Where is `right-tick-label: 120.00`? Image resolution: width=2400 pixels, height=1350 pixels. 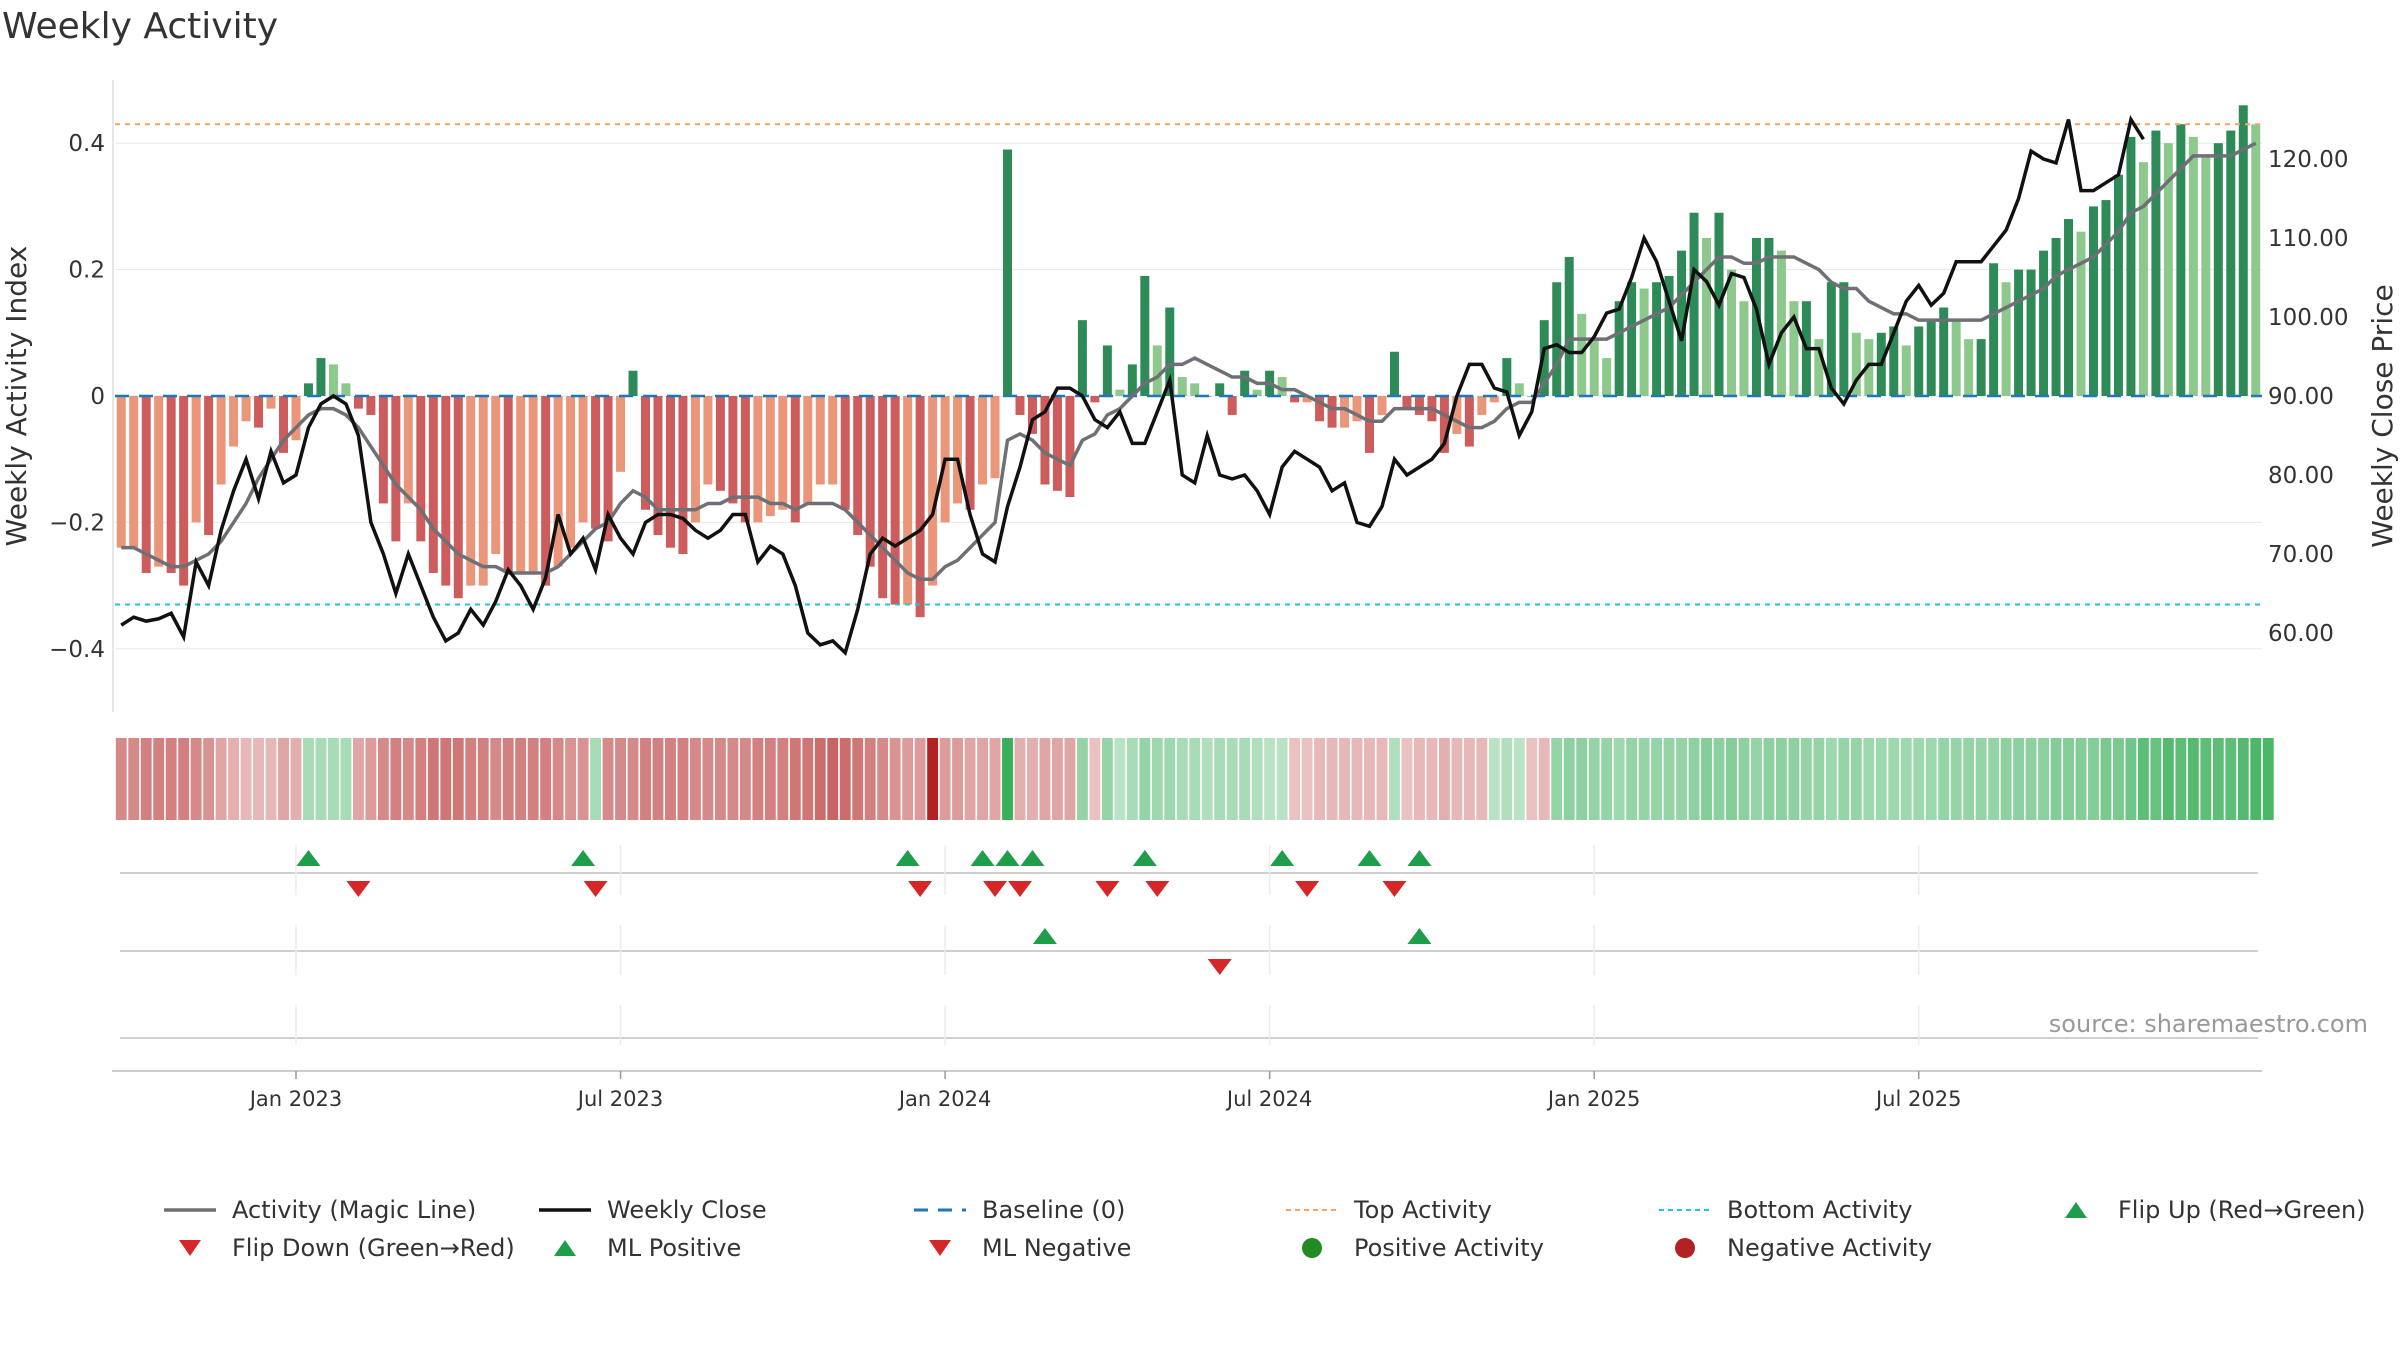
right-tick-label: 120.00 is located at coordinates (2308, 160).